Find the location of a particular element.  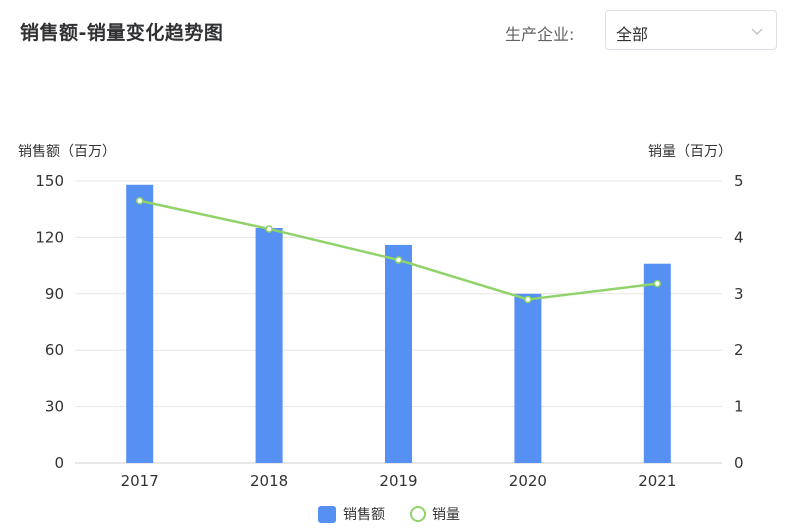

point-volume-2020 is located at coordinates (528, 299).